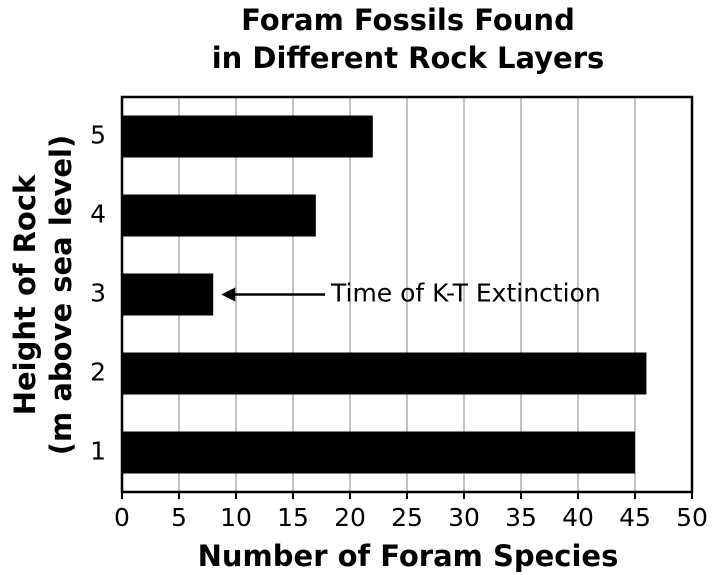 This screenshot has width=714, height=575. Describe the element at coordinates (407, 517) in the screenshot. I see `x-tick-label: 25` at that location.